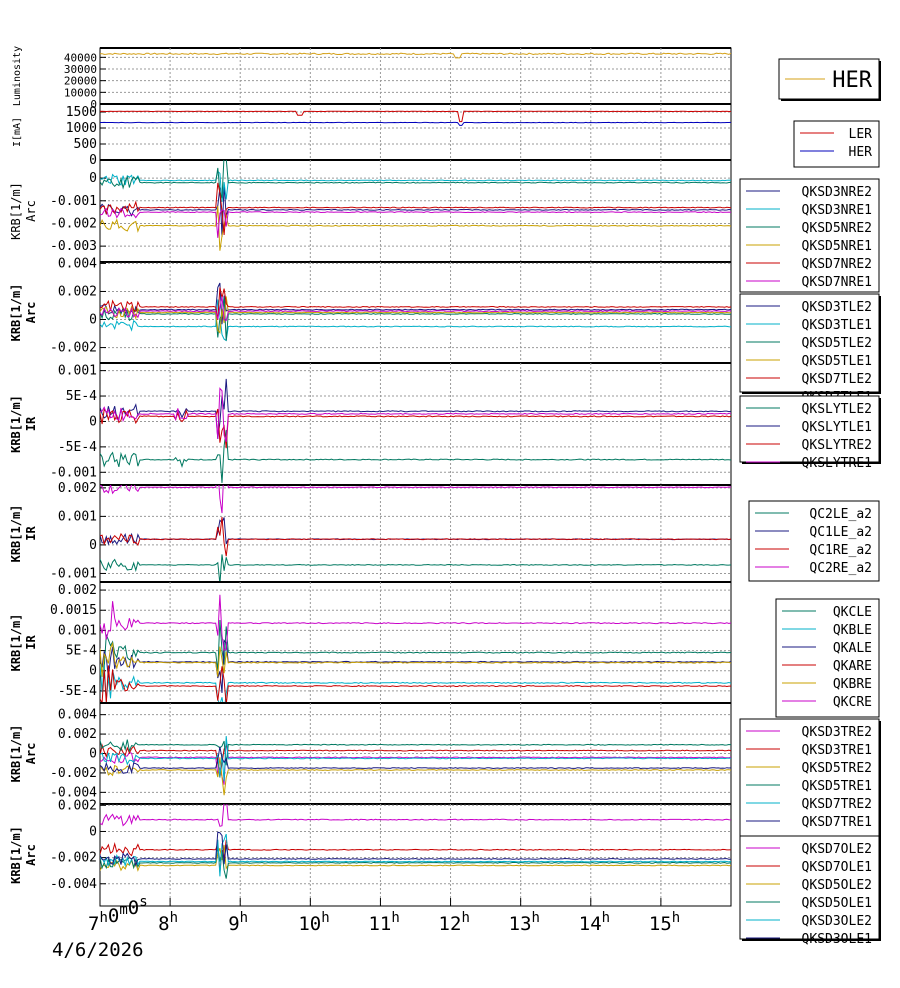  Describe the element at coordinates (238, 922) in the screenshot. I see `x-tick-label: 9h` at that location.